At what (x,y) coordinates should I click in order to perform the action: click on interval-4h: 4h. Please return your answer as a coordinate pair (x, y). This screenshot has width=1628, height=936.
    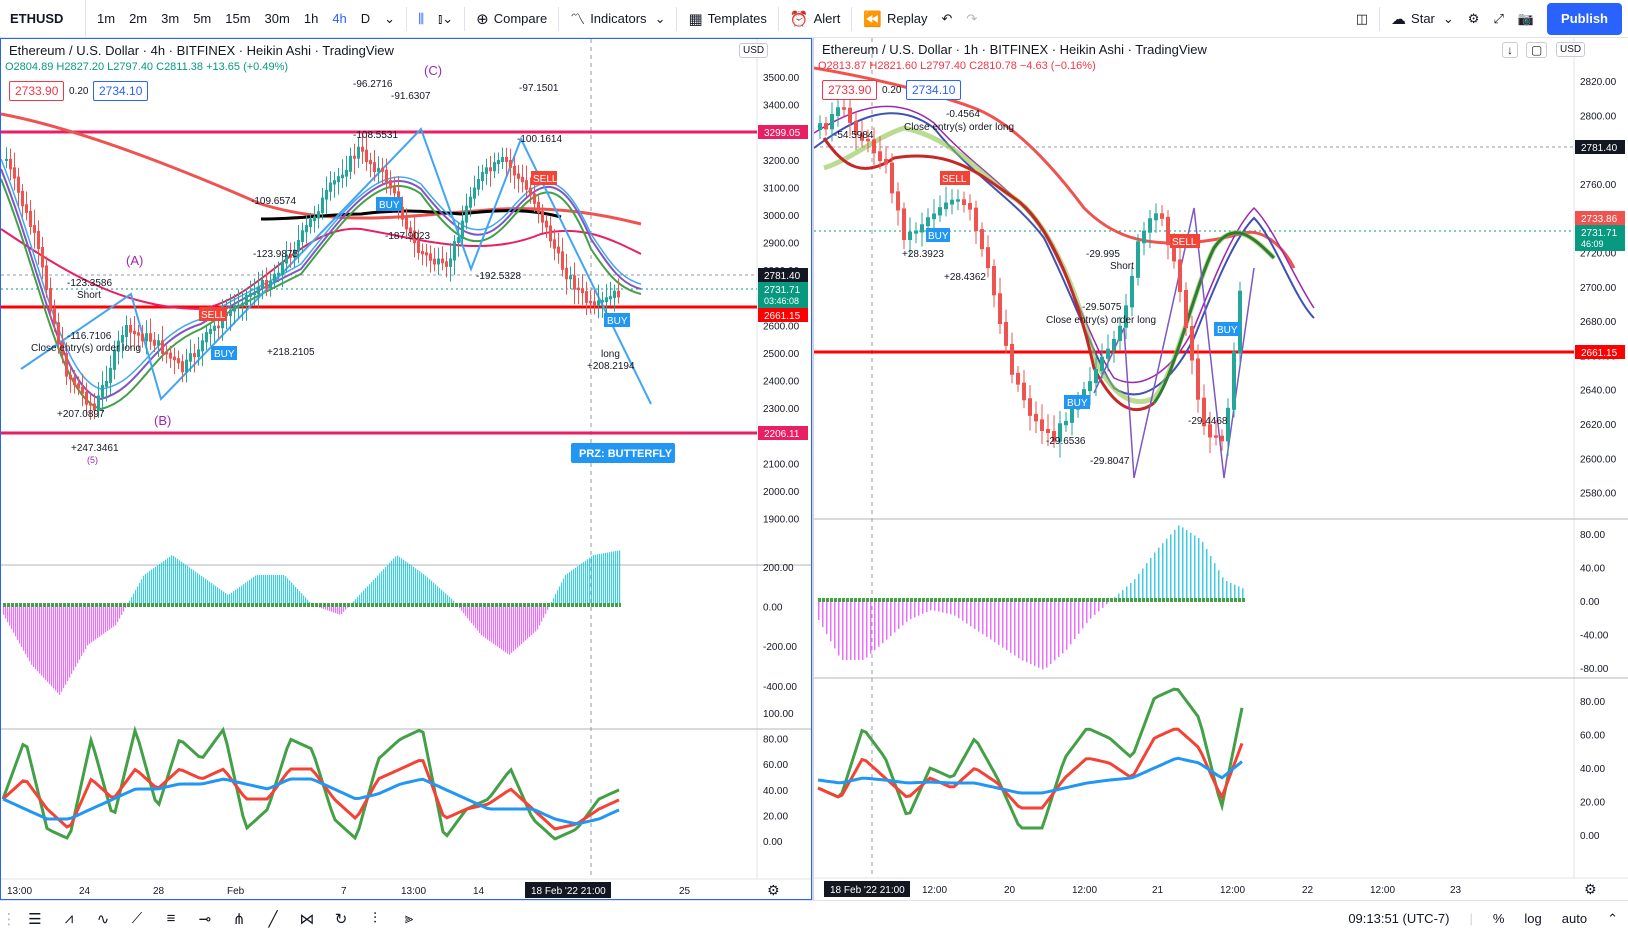
    Looking at the image, I should click on (339, 18).